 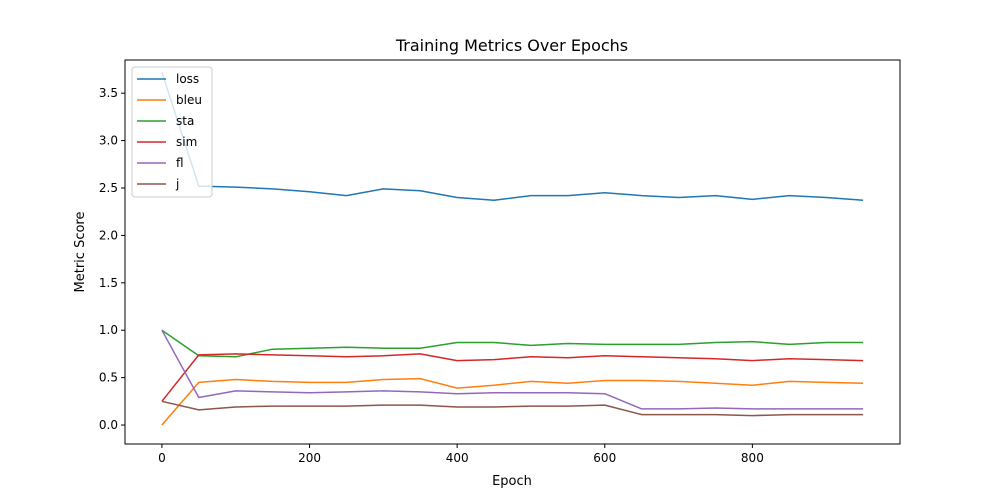 What do you see at coordinates (186, 142) in the screenshot?
I see `legend-label-sim: sim` at bounding box center [186, 142].